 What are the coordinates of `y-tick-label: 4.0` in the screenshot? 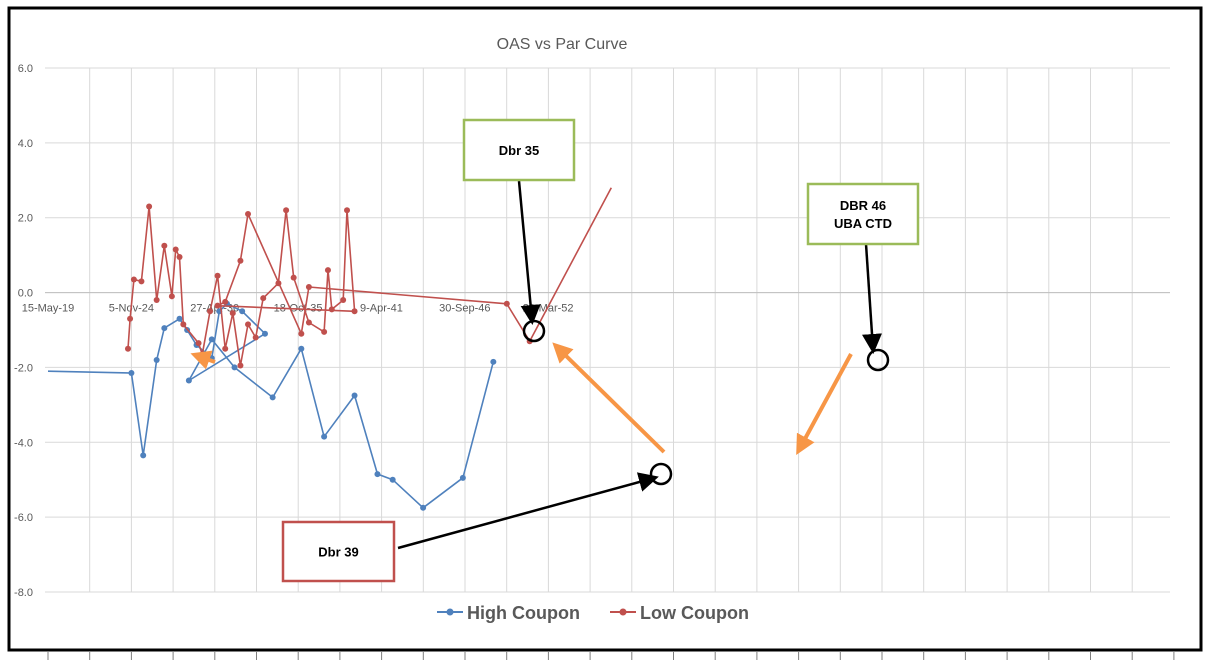 It's located at (25, 144).